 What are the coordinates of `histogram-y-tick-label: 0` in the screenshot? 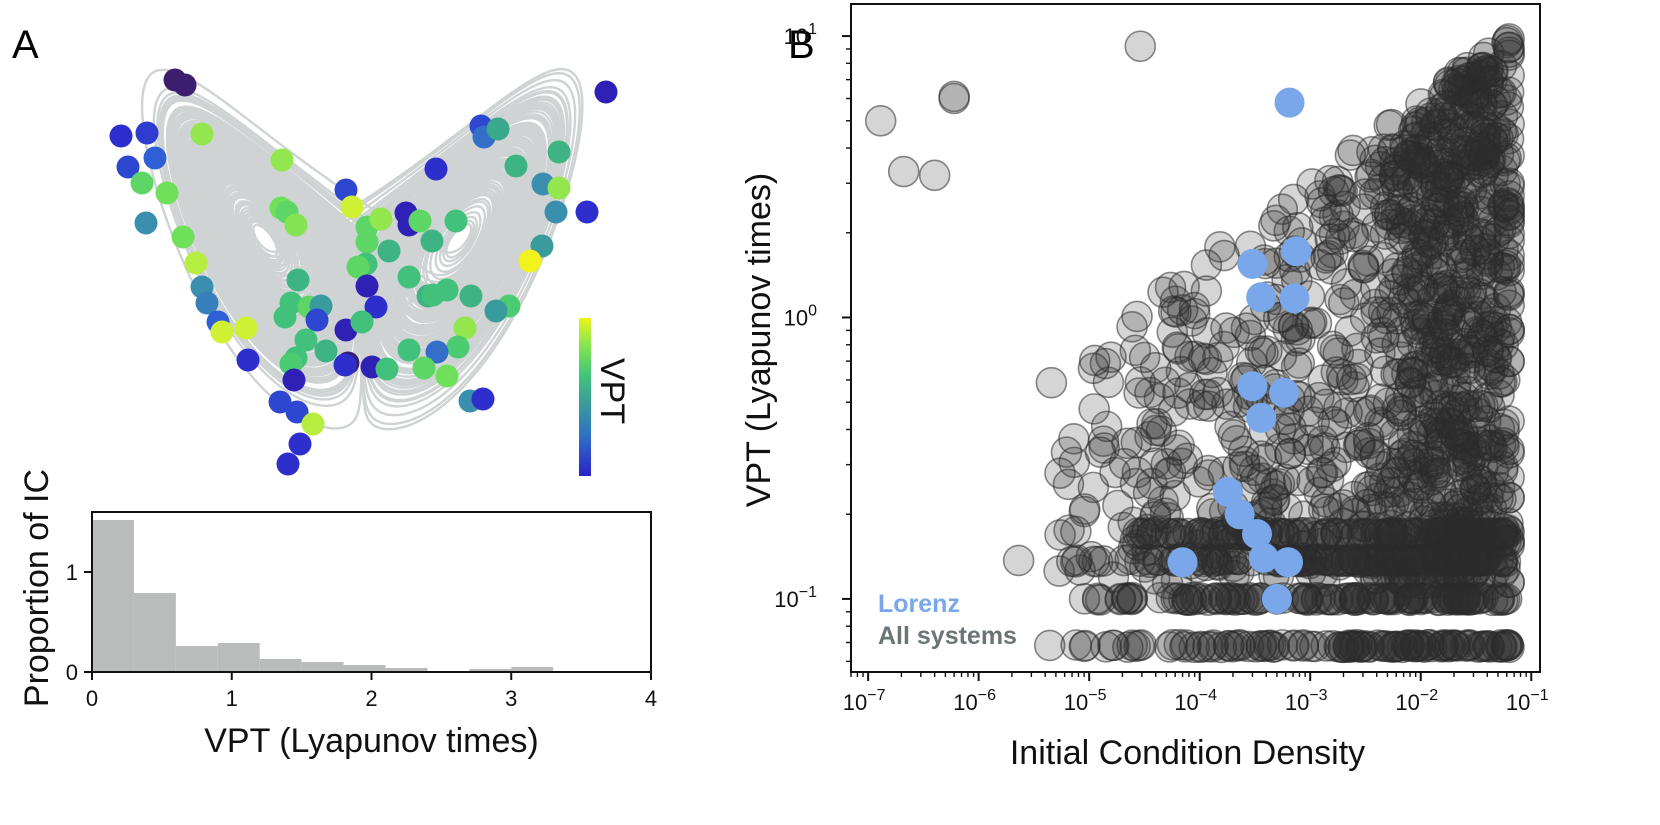 It's located at (72, 672).